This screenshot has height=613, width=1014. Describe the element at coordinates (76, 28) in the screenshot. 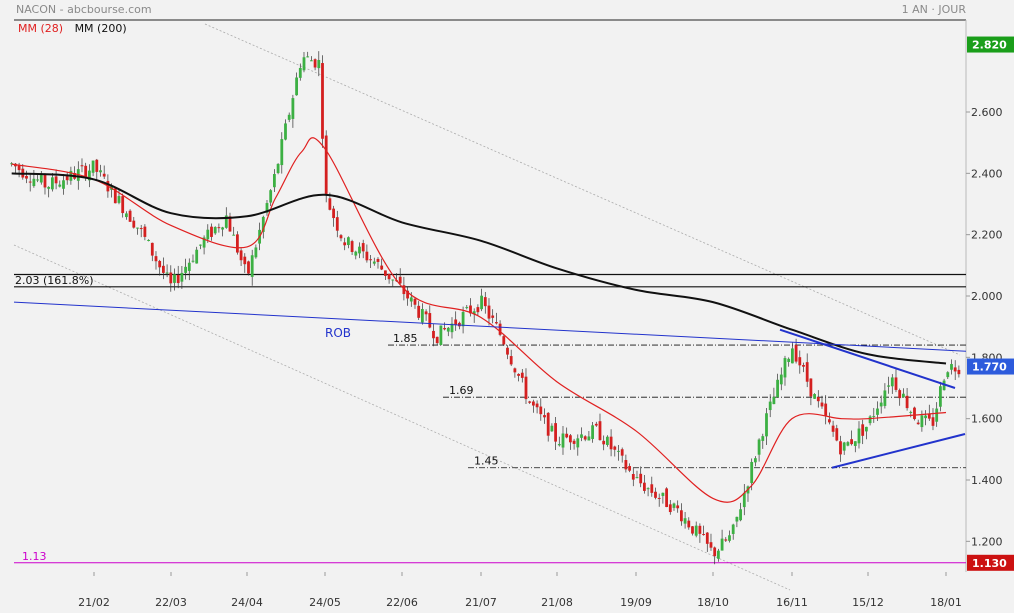

I see `legend: MM (28) MM (200)` at that location.